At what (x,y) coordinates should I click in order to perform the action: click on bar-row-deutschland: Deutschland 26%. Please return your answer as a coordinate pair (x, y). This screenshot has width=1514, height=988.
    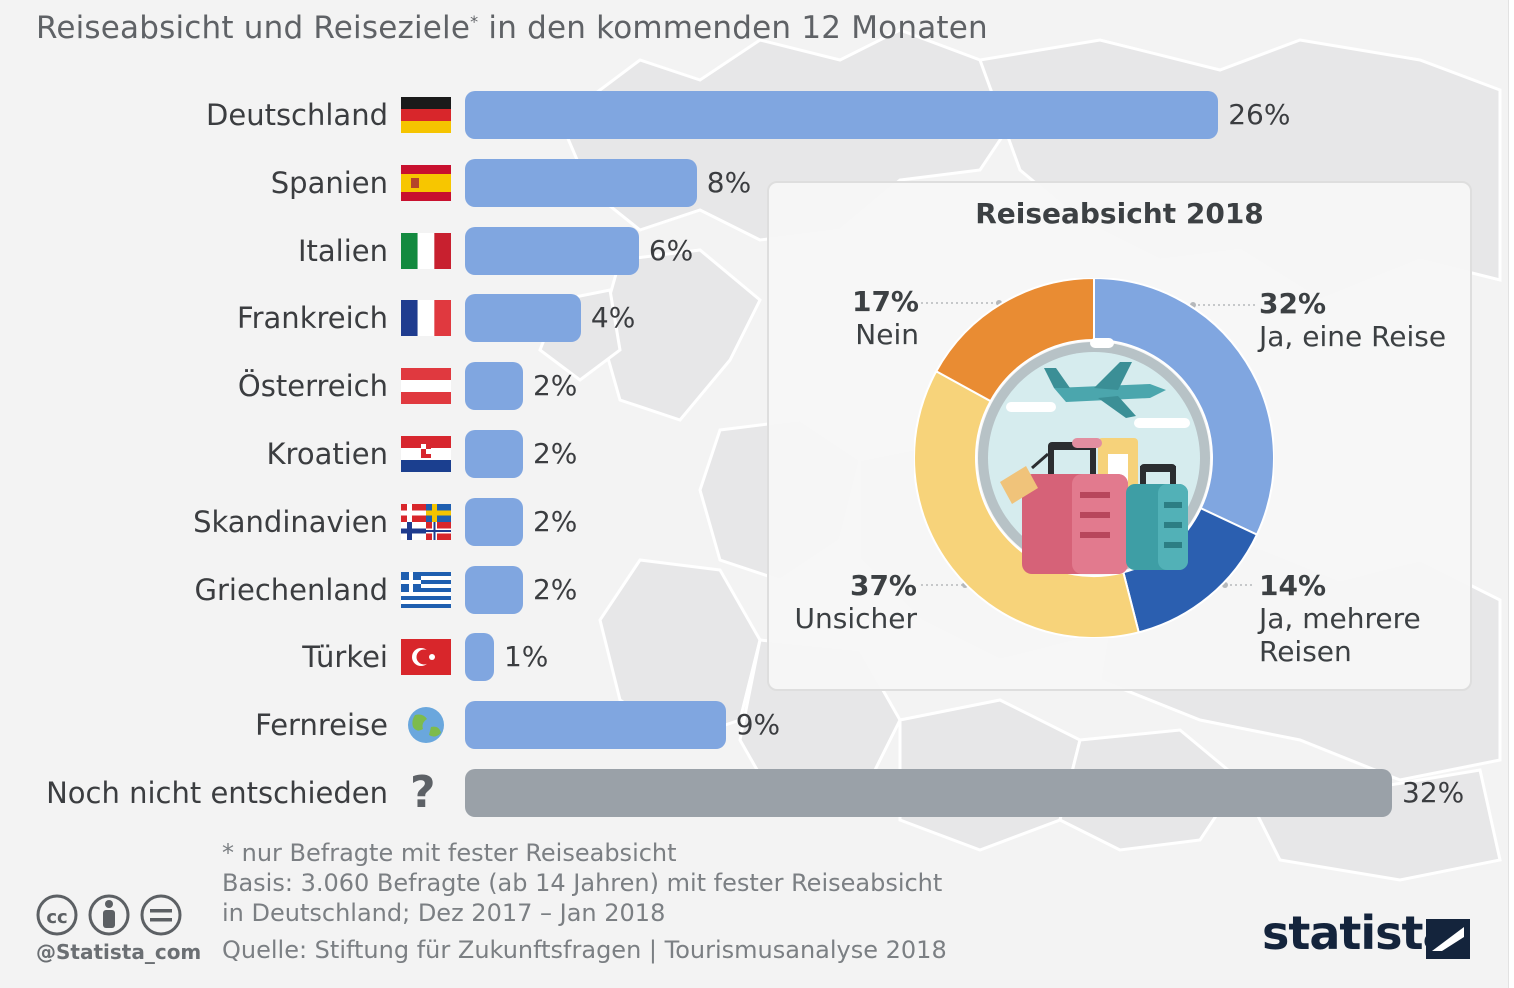
    Looking at the image, I should click on (757, 115).